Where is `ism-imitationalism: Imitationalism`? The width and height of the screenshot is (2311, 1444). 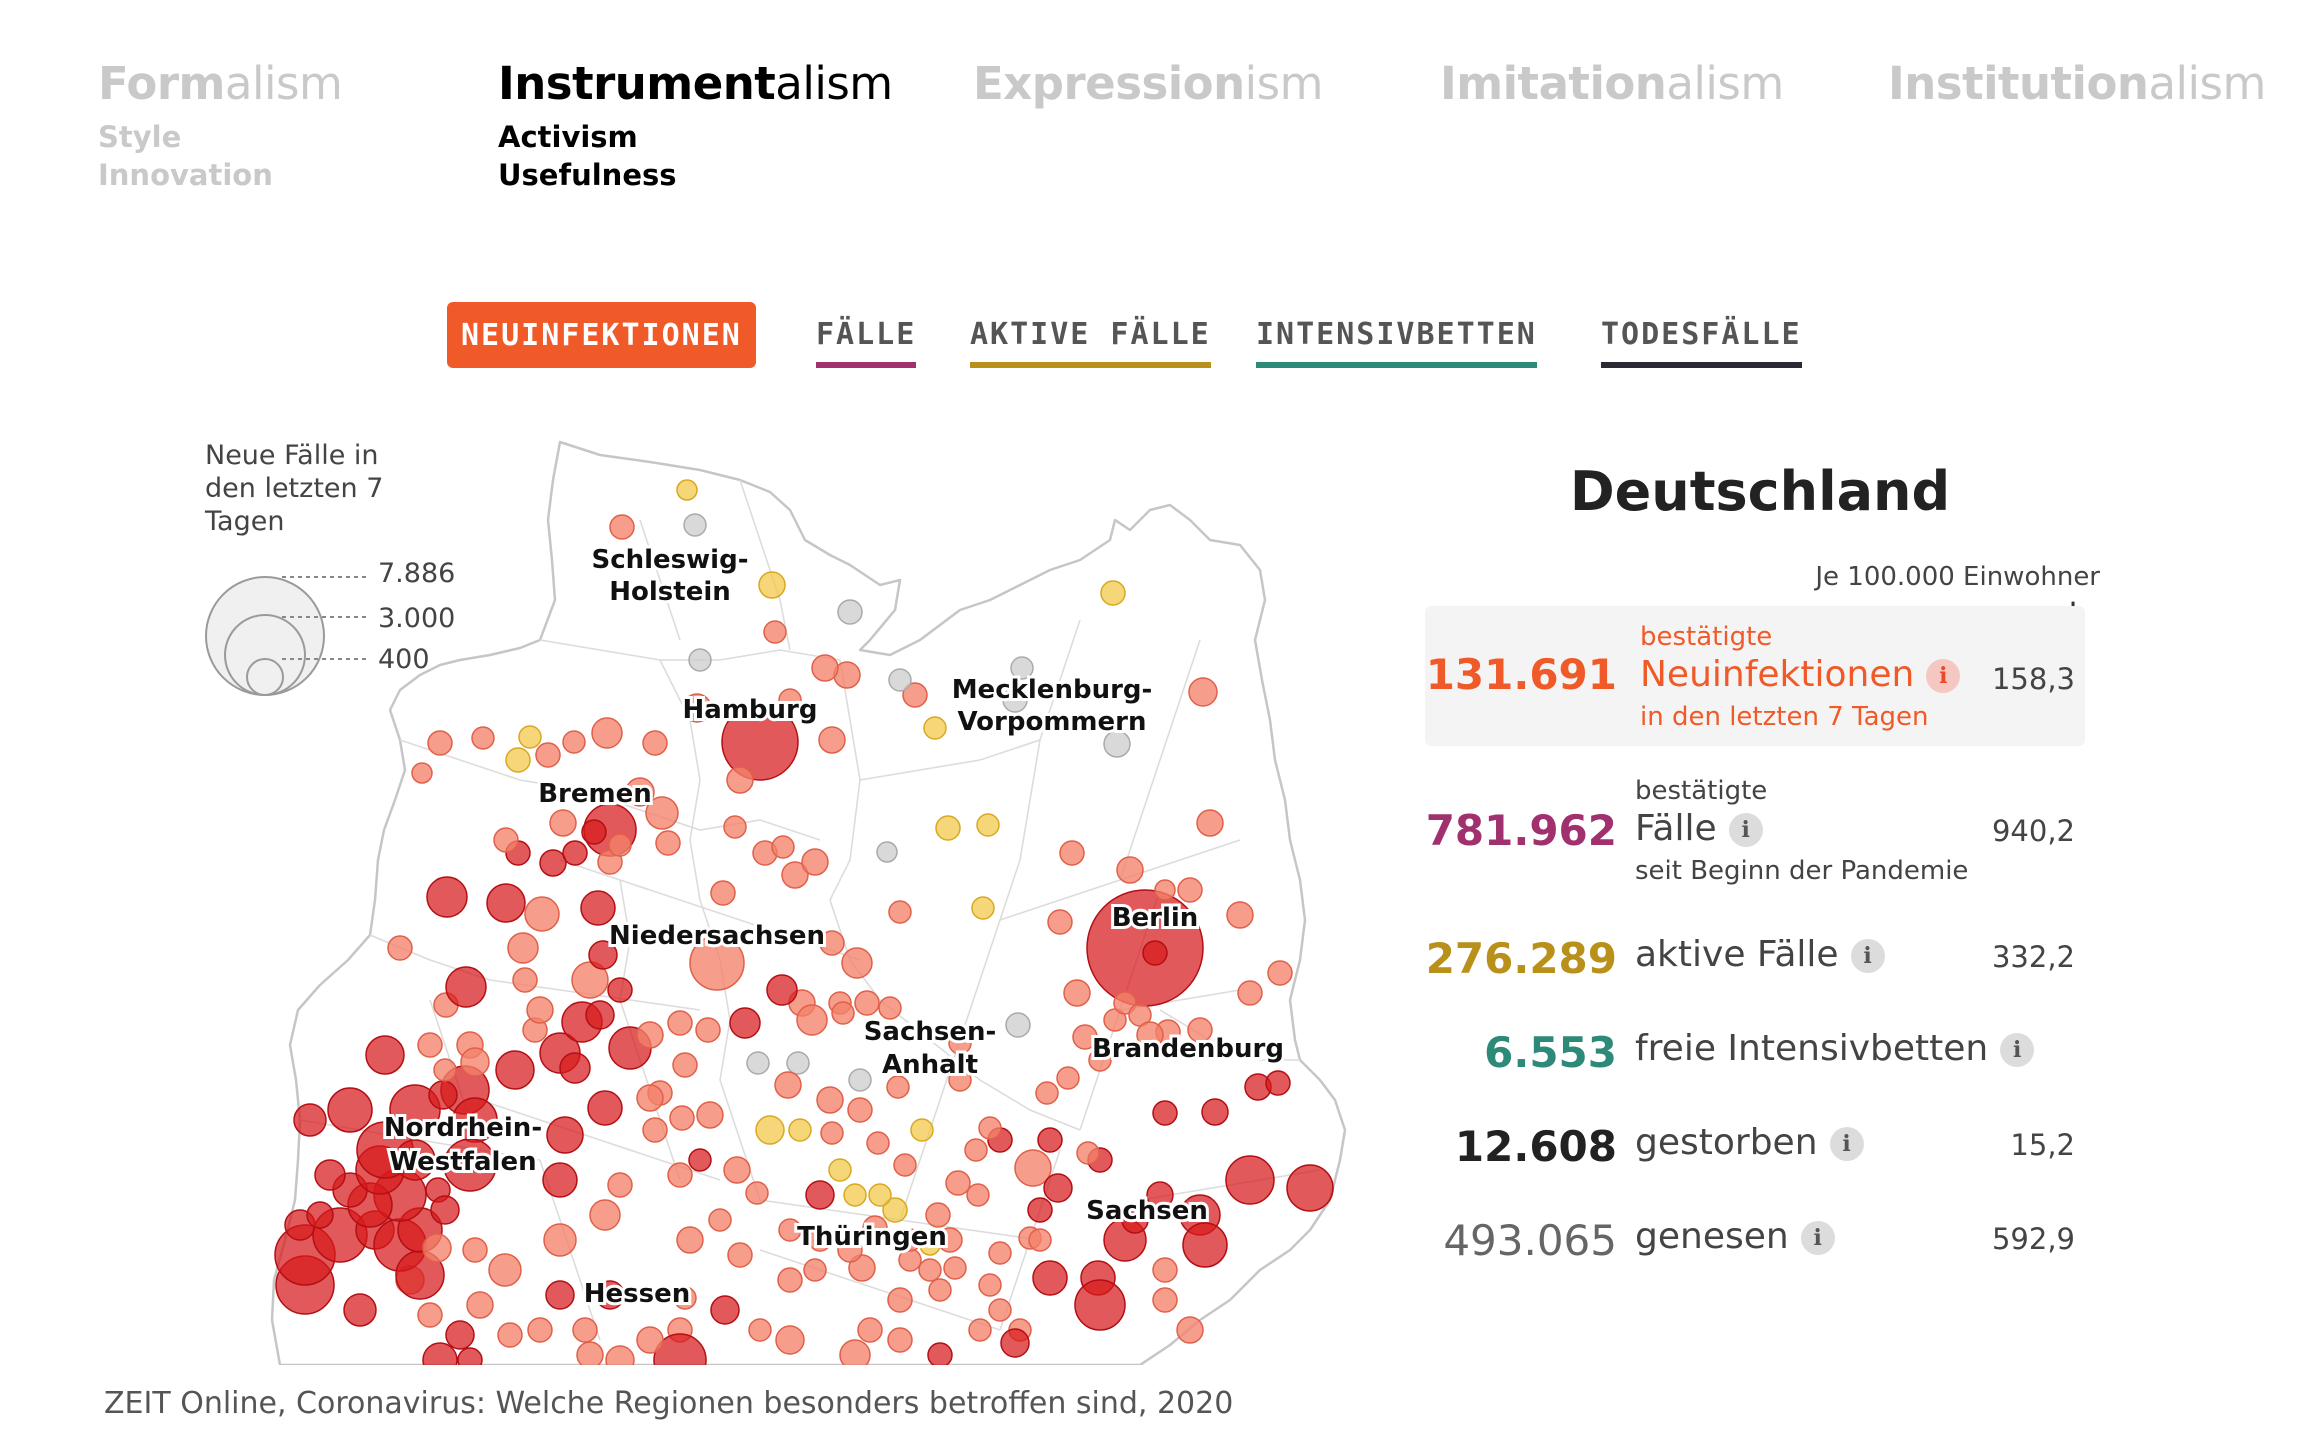
ism-imitationalism: Imitationalism is located at coordinates (1612, 84).